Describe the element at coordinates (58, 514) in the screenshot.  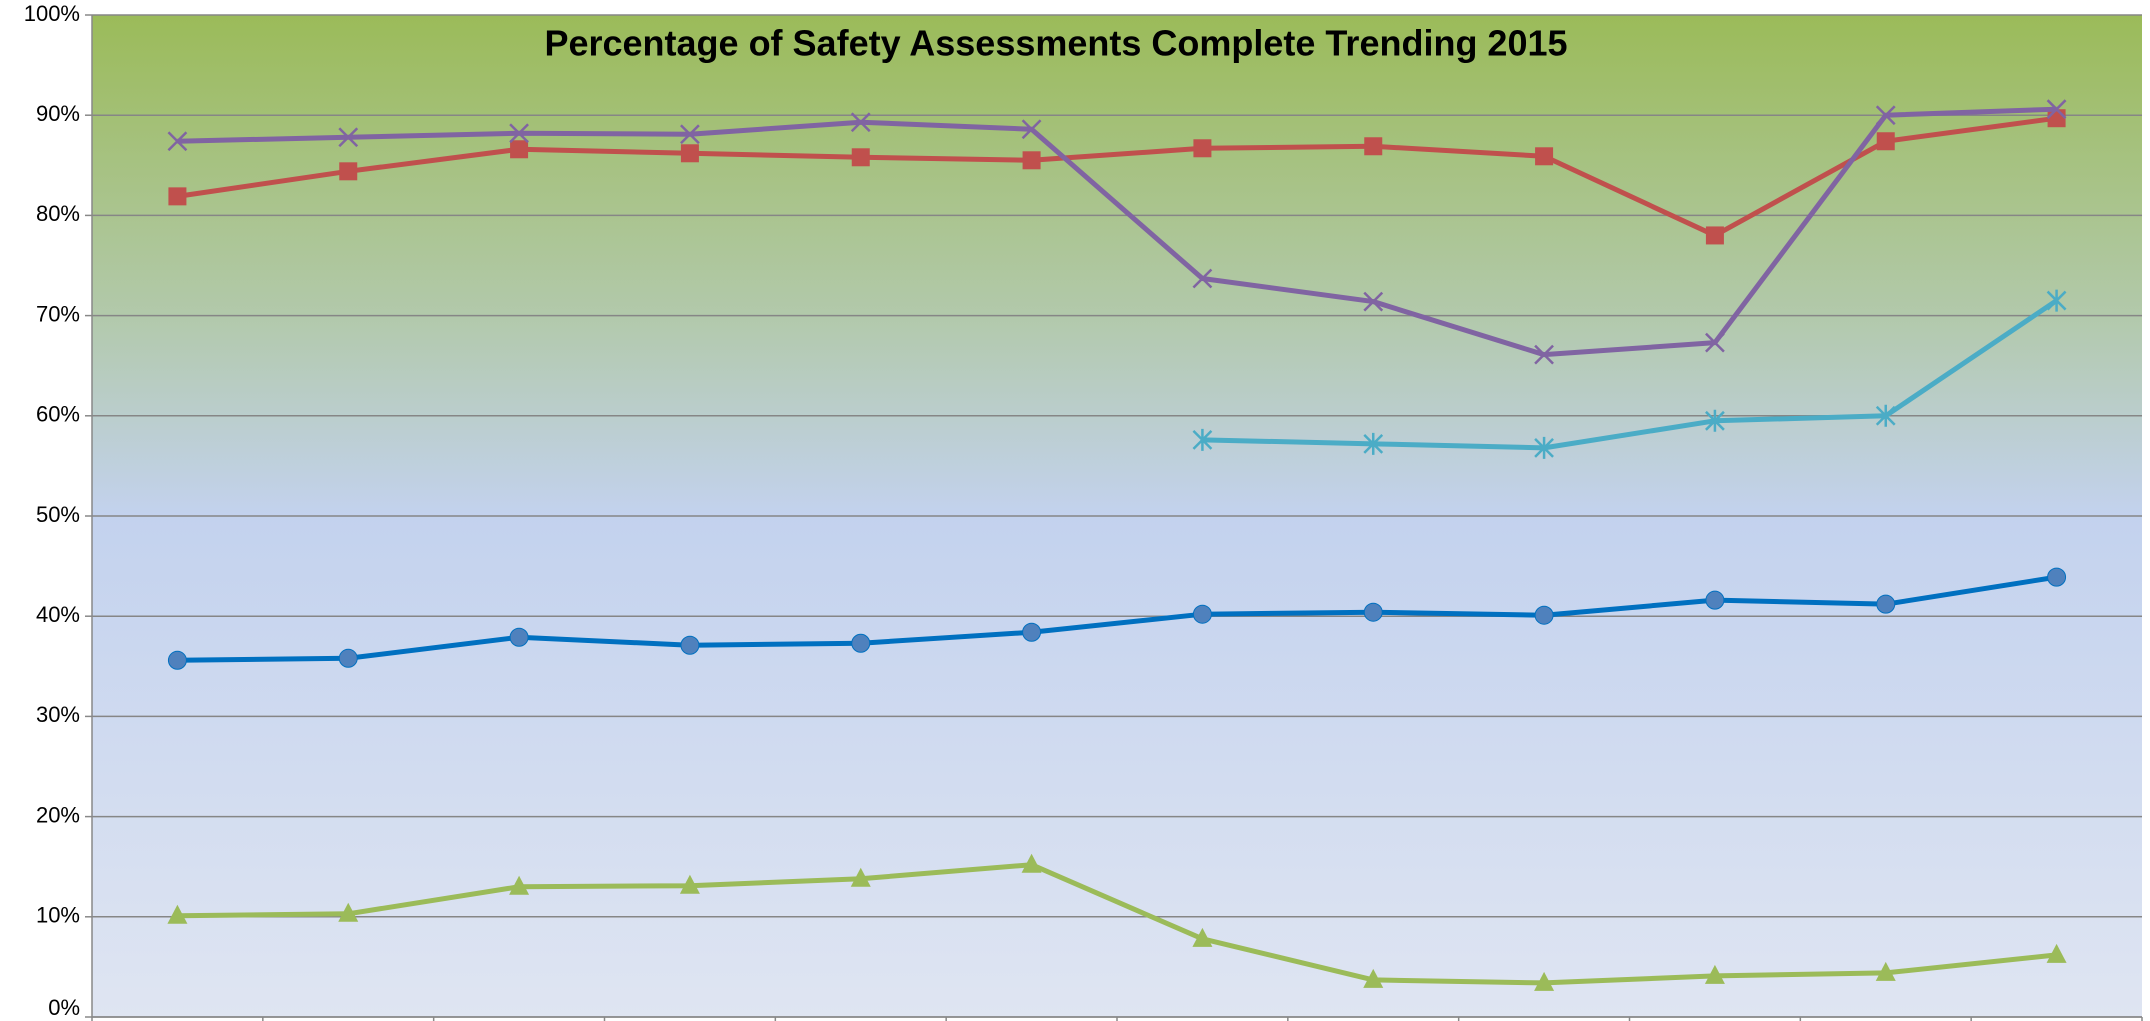
I see `y-tick-label: 50%` at that location.